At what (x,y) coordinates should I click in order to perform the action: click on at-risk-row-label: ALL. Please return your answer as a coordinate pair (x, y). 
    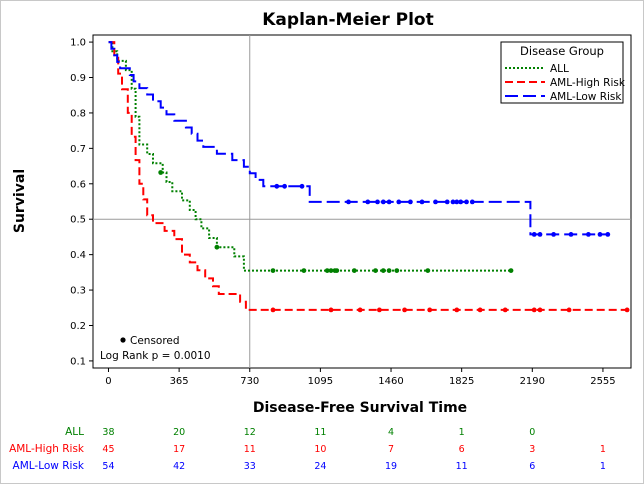
    Looking at the image, I should click on (74, 432).